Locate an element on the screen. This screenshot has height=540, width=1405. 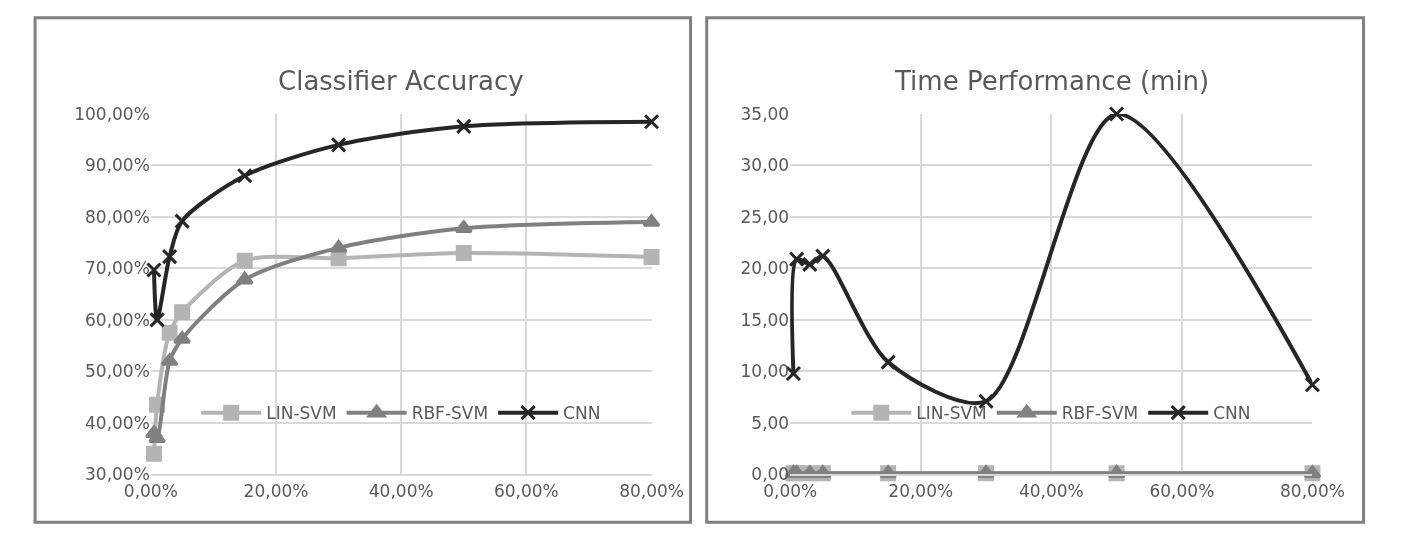
chart-title: Time Performance (min) is located at coordinates (1052, 81).